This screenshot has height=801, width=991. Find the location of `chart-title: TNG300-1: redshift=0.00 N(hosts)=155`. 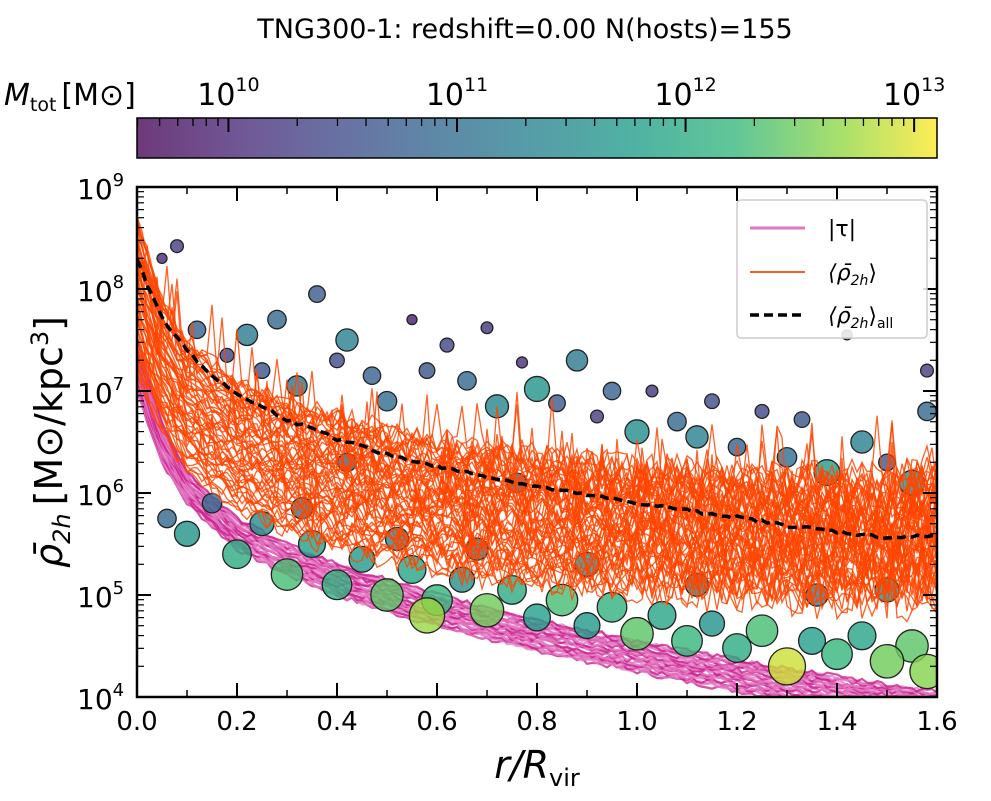

chart-title: TNG300-1: redshift=0.00 N(hosts)=155 is located at coordinates (524, 29).